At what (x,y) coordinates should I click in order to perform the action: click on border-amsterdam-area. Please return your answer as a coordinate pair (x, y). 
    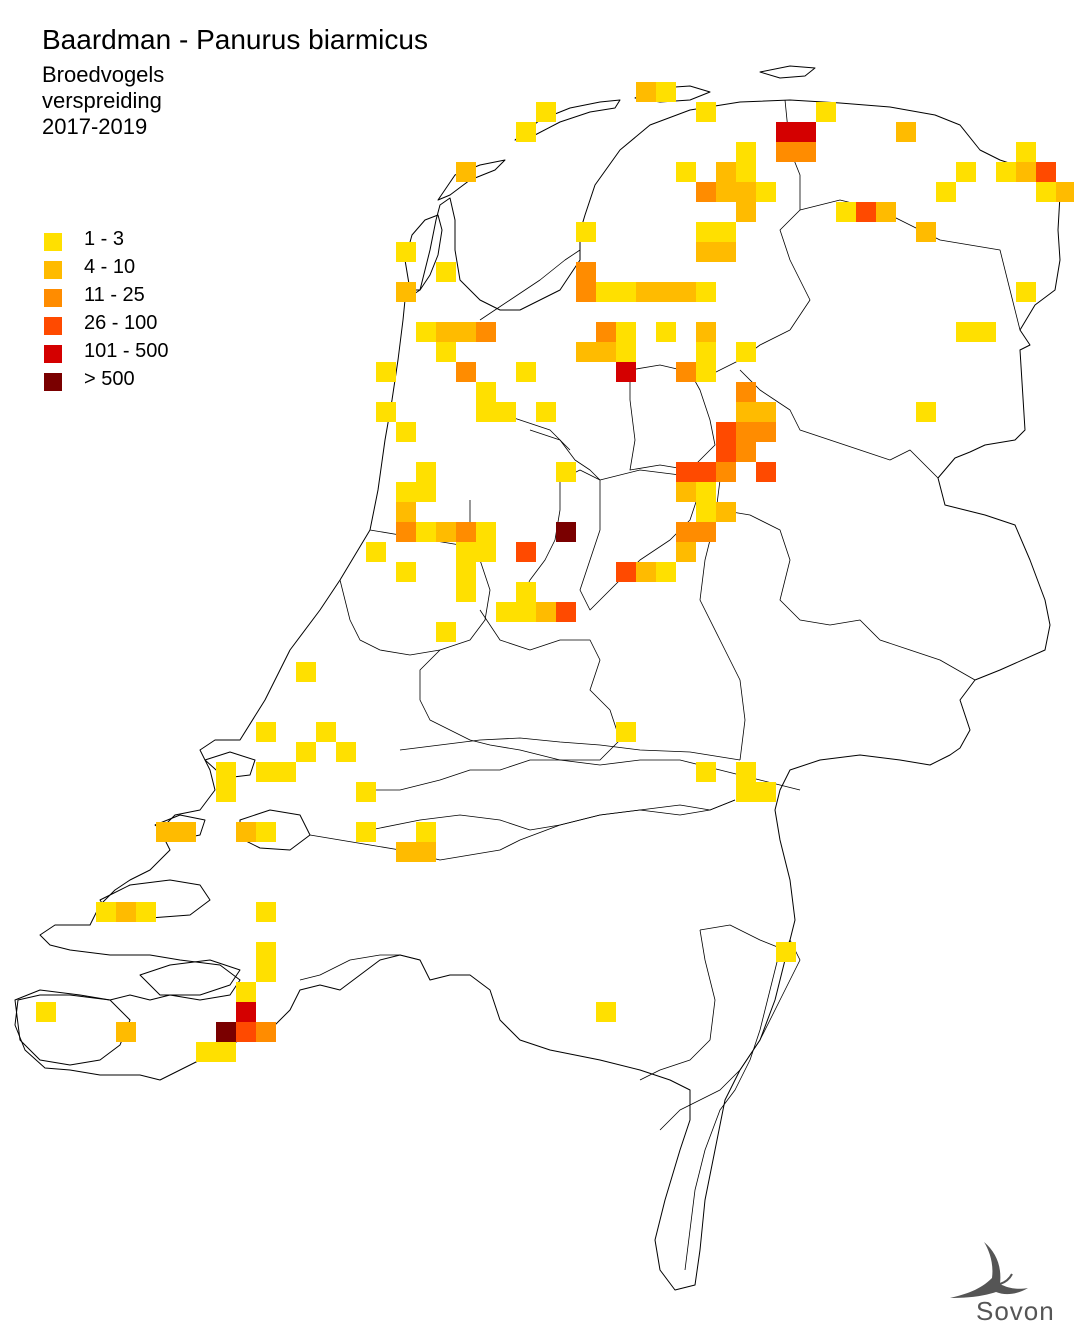
    Looking at the image, I should click on (565, 455).